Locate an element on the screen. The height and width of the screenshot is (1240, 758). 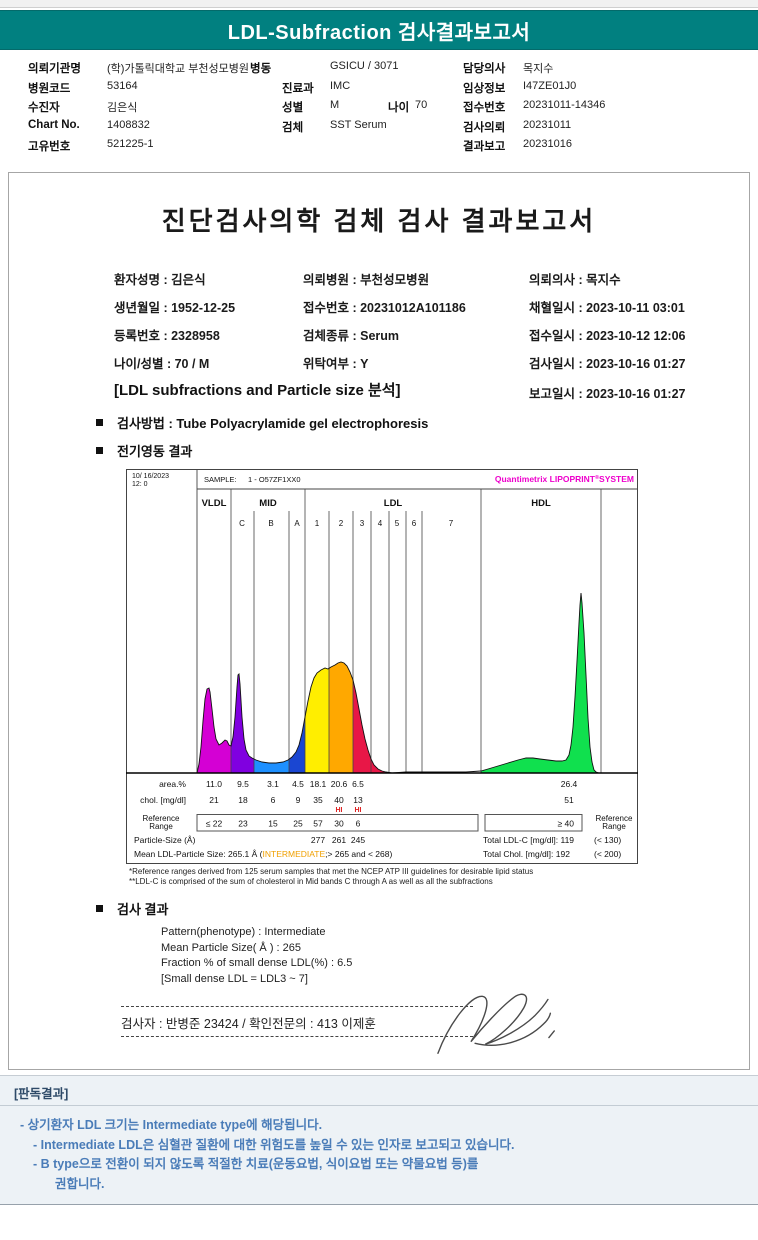
signature is located at coordinates (496, 1023).